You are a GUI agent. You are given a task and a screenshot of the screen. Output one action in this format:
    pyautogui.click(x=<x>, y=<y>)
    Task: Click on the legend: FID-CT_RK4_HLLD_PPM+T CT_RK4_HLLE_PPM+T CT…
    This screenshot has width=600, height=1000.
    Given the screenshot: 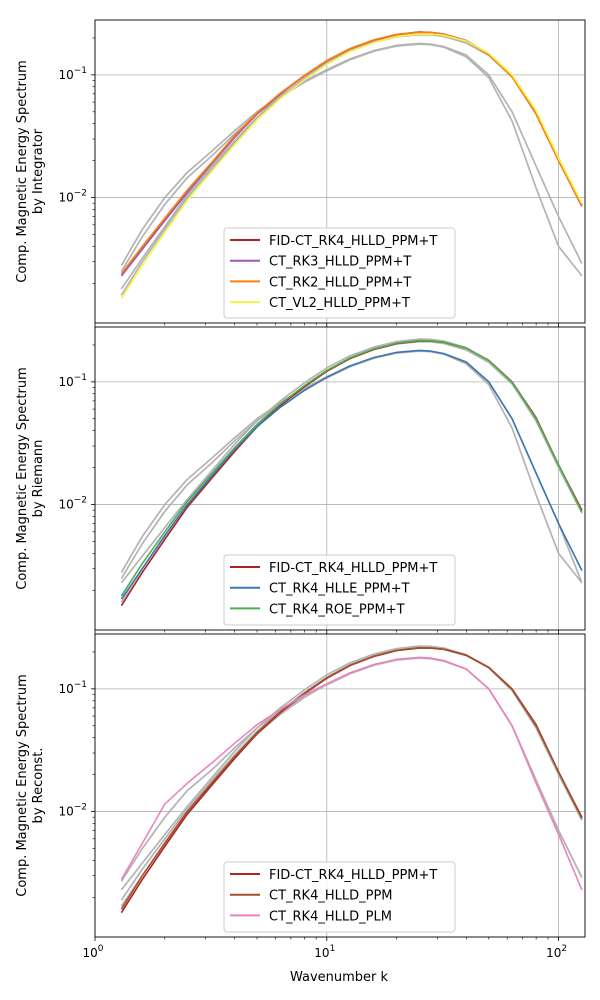 What is the action you would take?
    pyautogui.click(x=339, y=590)
    